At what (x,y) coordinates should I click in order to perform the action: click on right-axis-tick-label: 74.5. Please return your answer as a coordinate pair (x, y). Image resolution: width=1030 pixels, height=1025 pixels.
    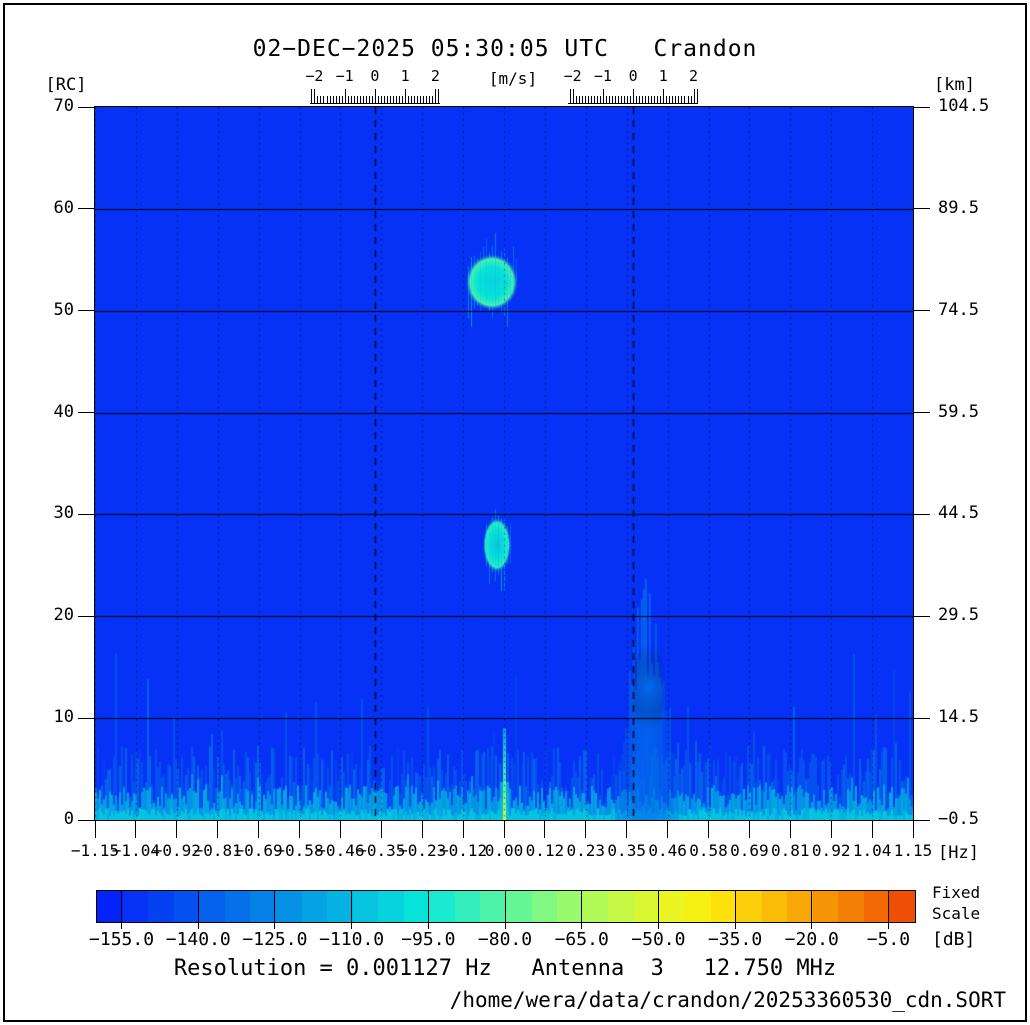
    Looking at the image, I should click on (958, 309).